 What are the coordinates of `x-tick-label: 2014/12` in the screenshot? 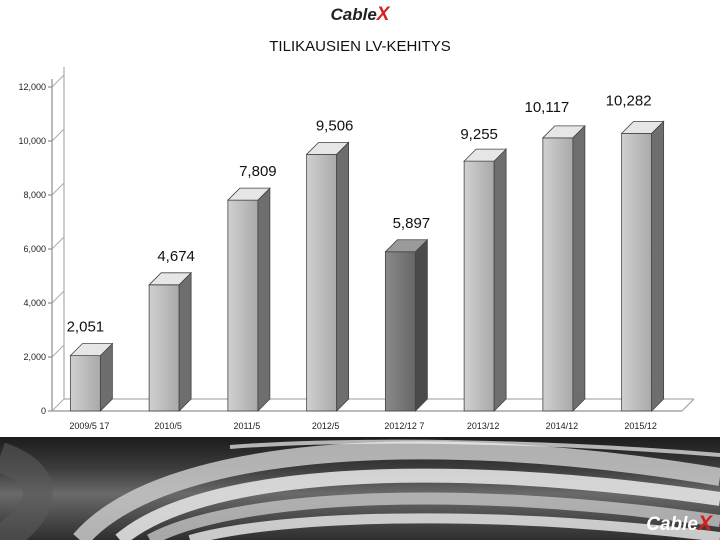 It's located at (562, 426).